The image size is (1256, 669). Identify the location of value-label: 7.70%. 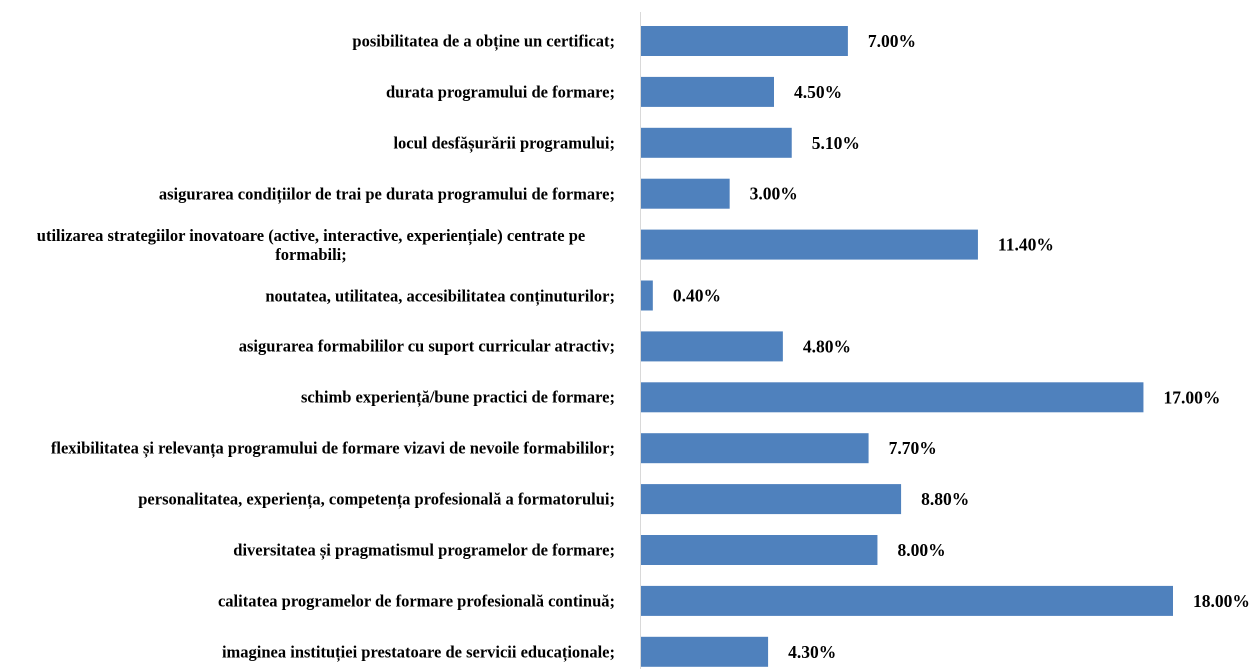
(913, 448).